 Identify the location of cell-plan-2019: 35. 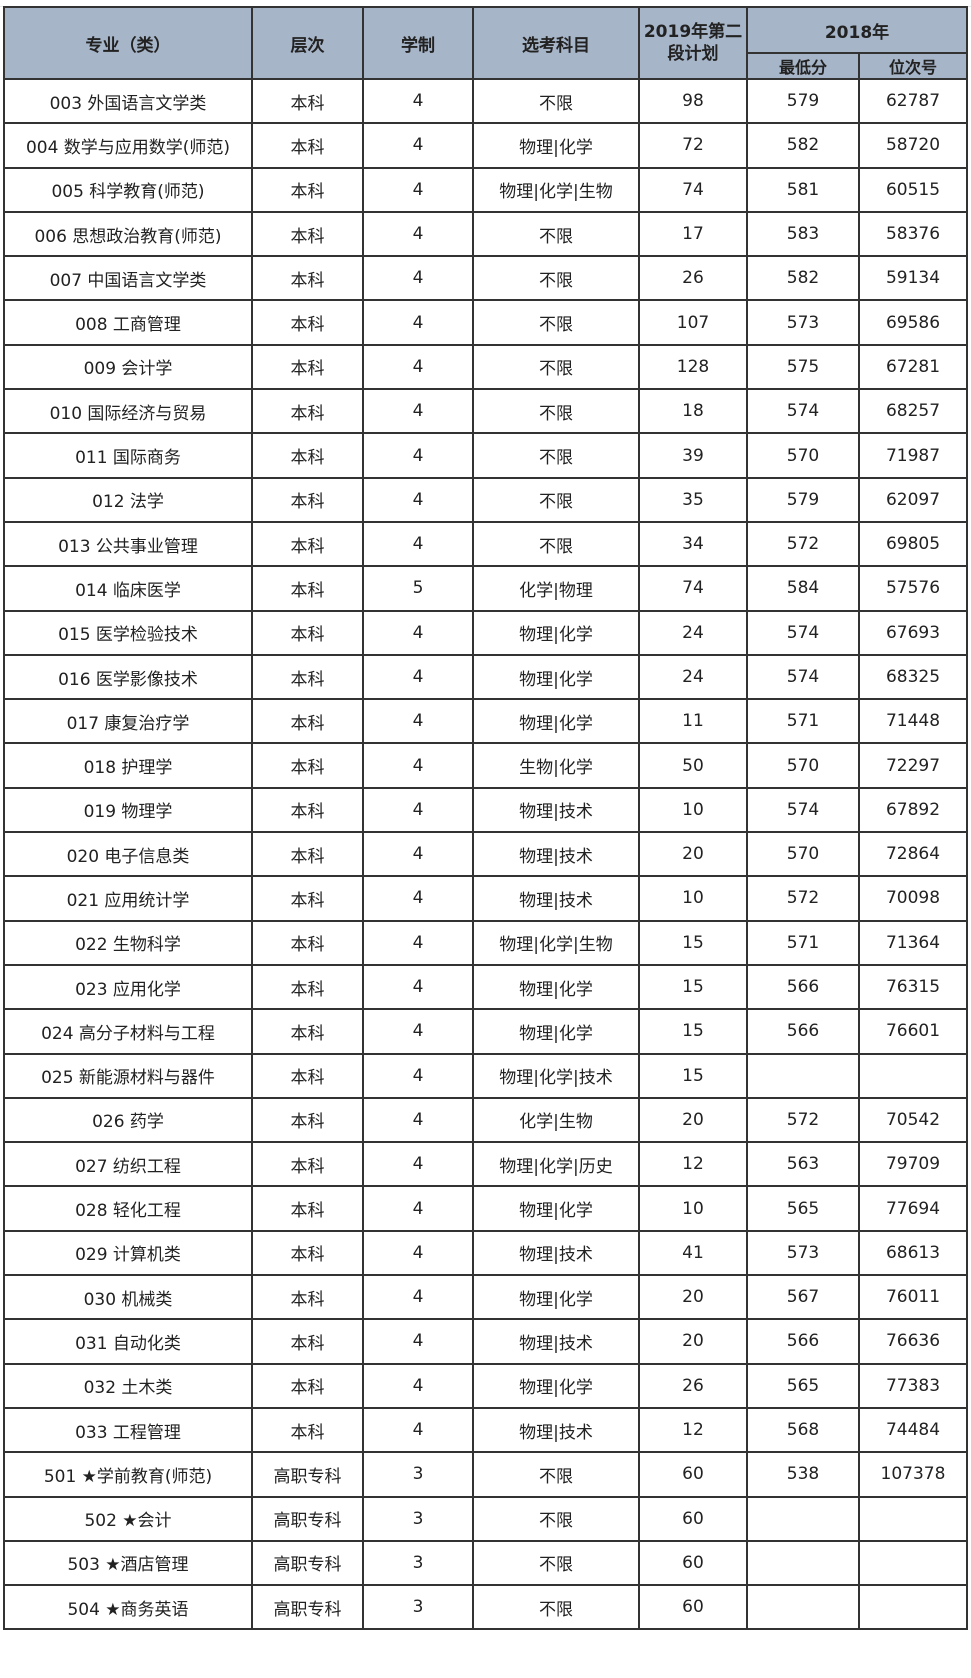
(693, 499).